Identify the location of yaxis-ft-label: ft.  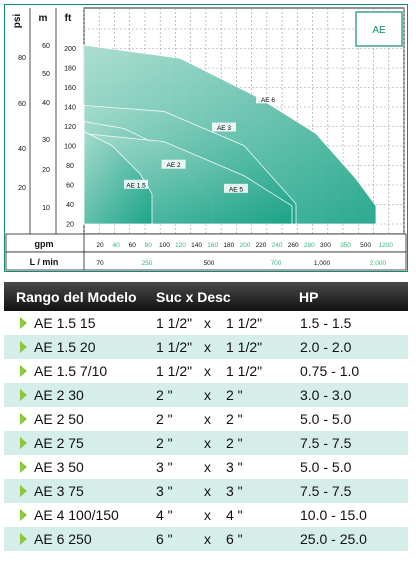
(68, 18).